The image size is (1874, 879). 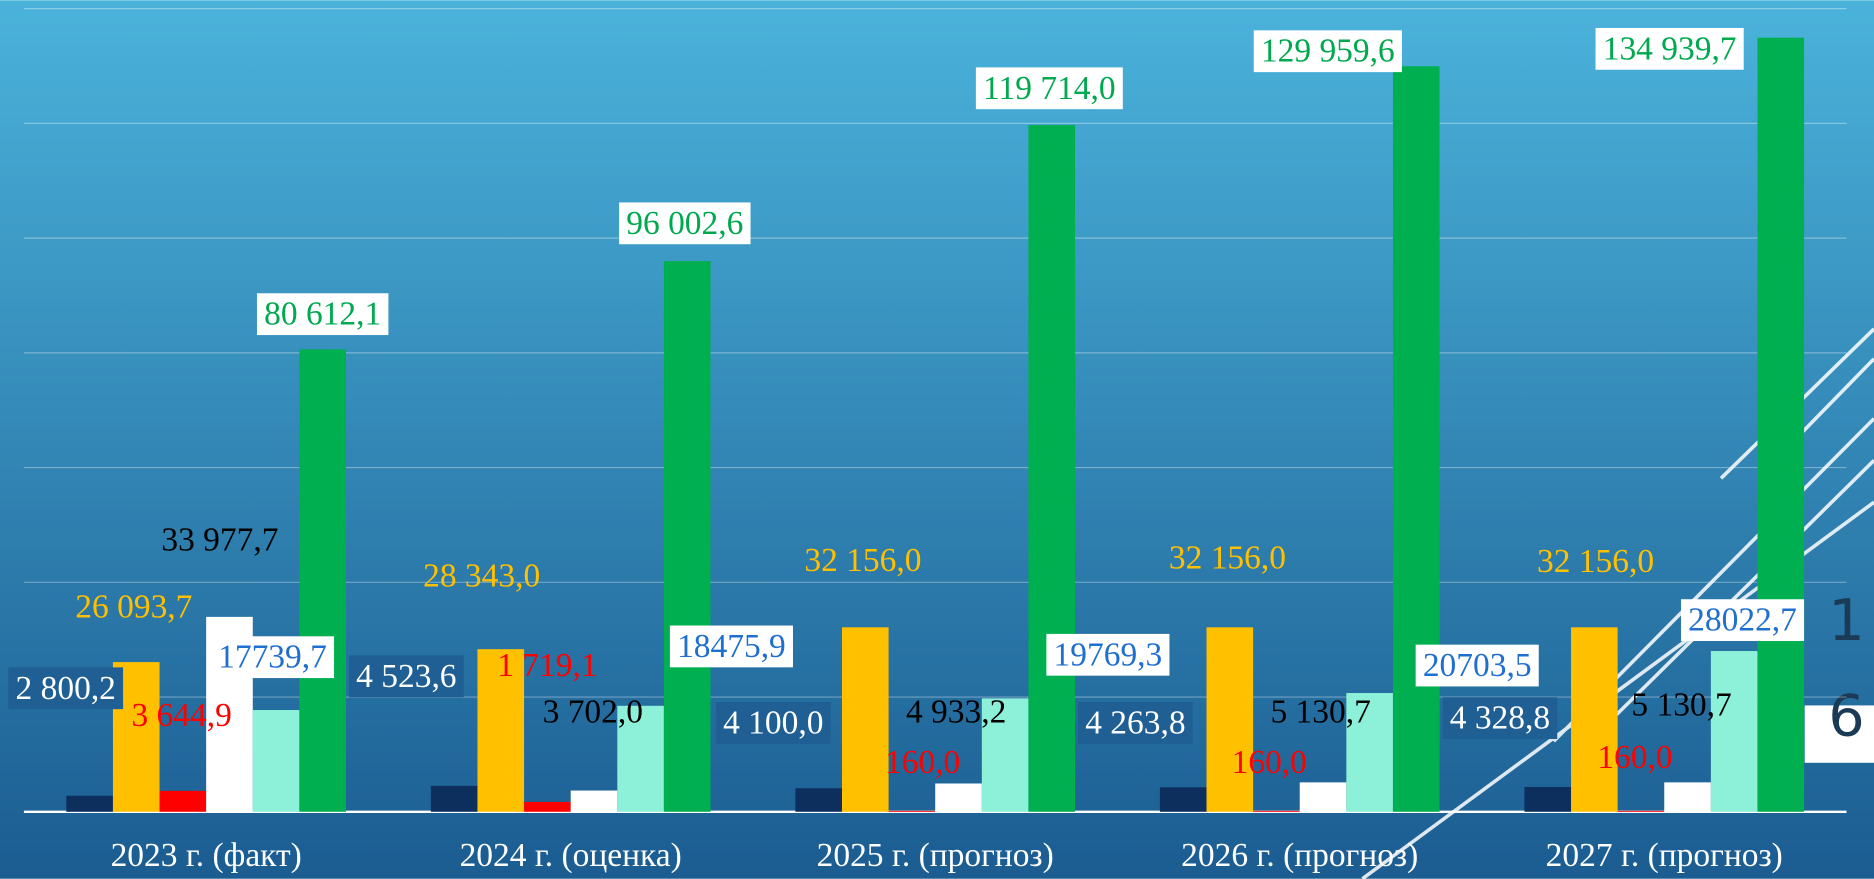 I want to click on data-label: 18475,9, so click(x=731, y=646).